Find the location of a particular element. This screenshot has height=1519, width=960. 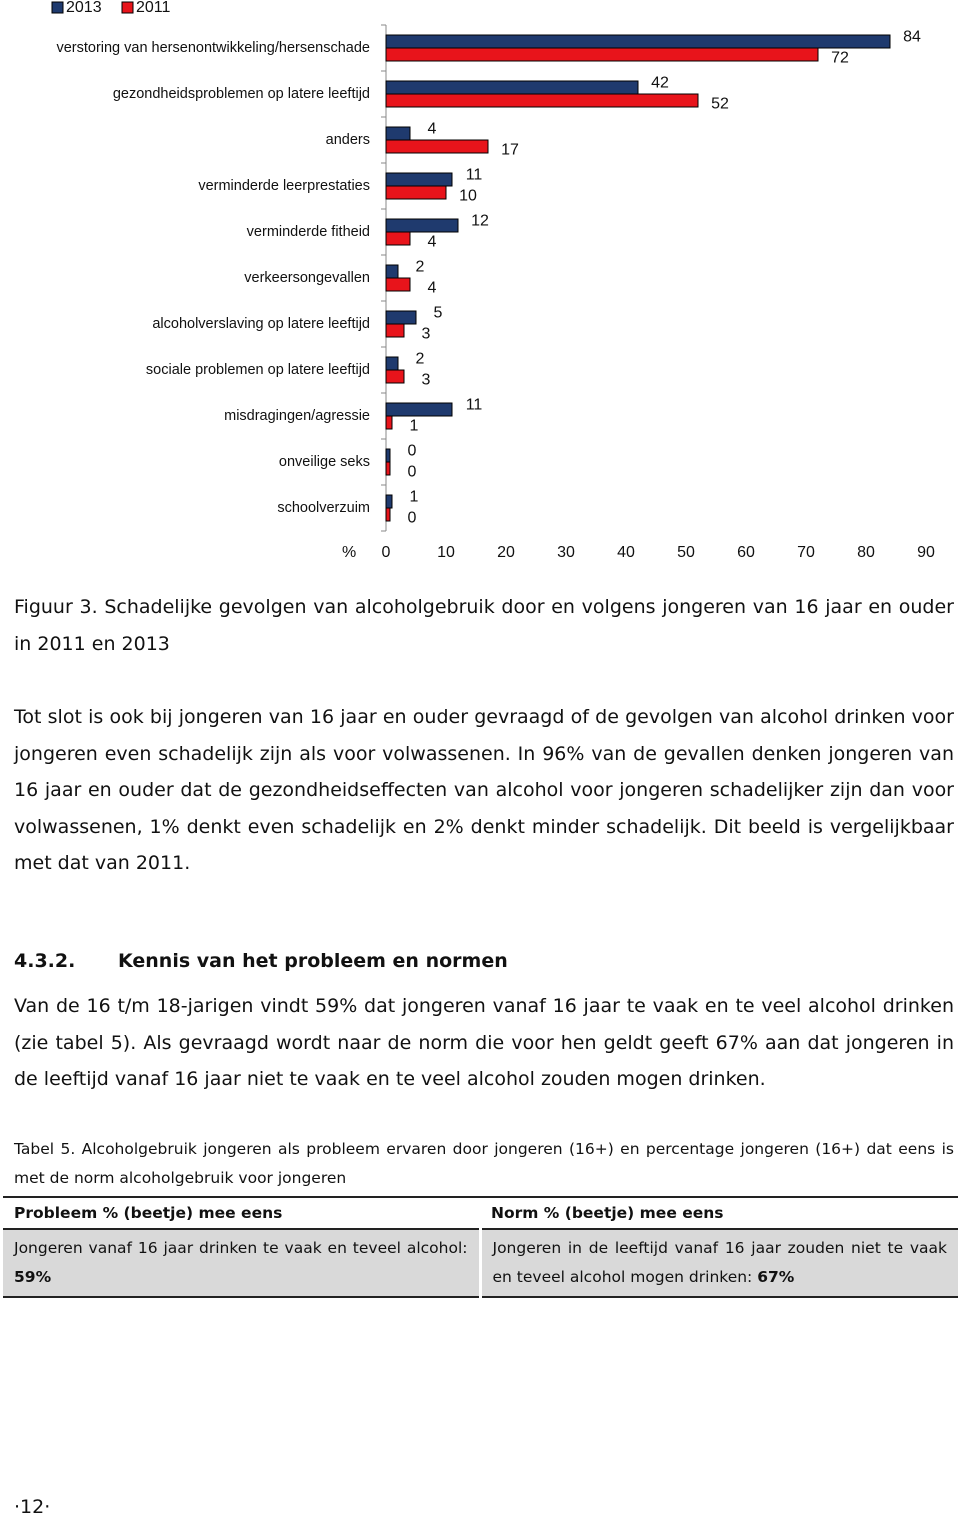

legend-label: 2013 is located at coordinates (84, 8).